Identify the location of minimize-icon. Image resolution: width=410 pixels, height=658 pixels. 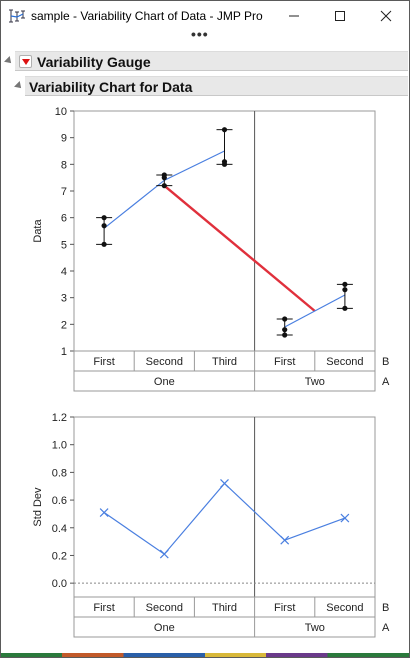
(294, 16).